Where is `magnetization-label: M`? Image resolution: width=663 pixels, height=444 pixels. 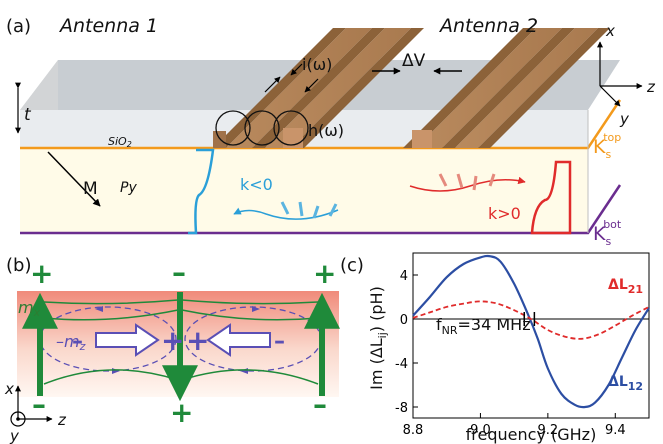
magnetization-label: M is located at coordinates (90, 189).